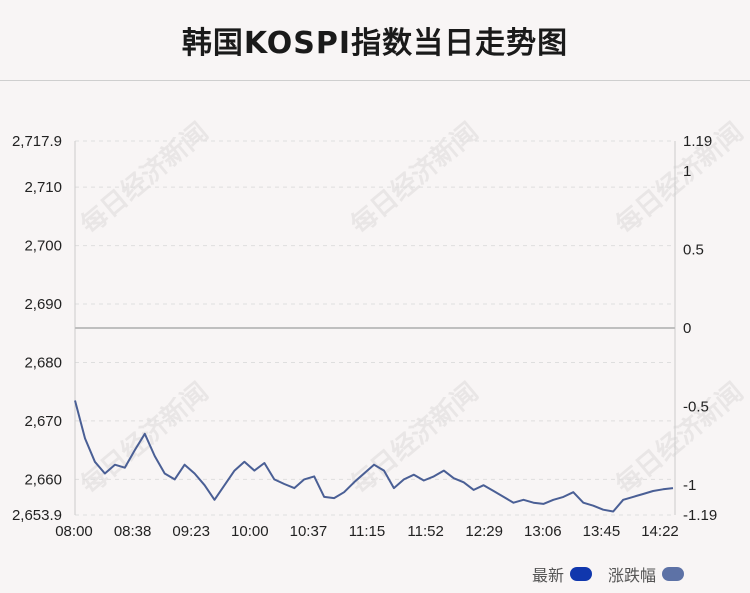  What do you see at coordinates (191, 531) in the screenshot?
I see `x-tick-2: 09:23` at bounding box center [191, 531].